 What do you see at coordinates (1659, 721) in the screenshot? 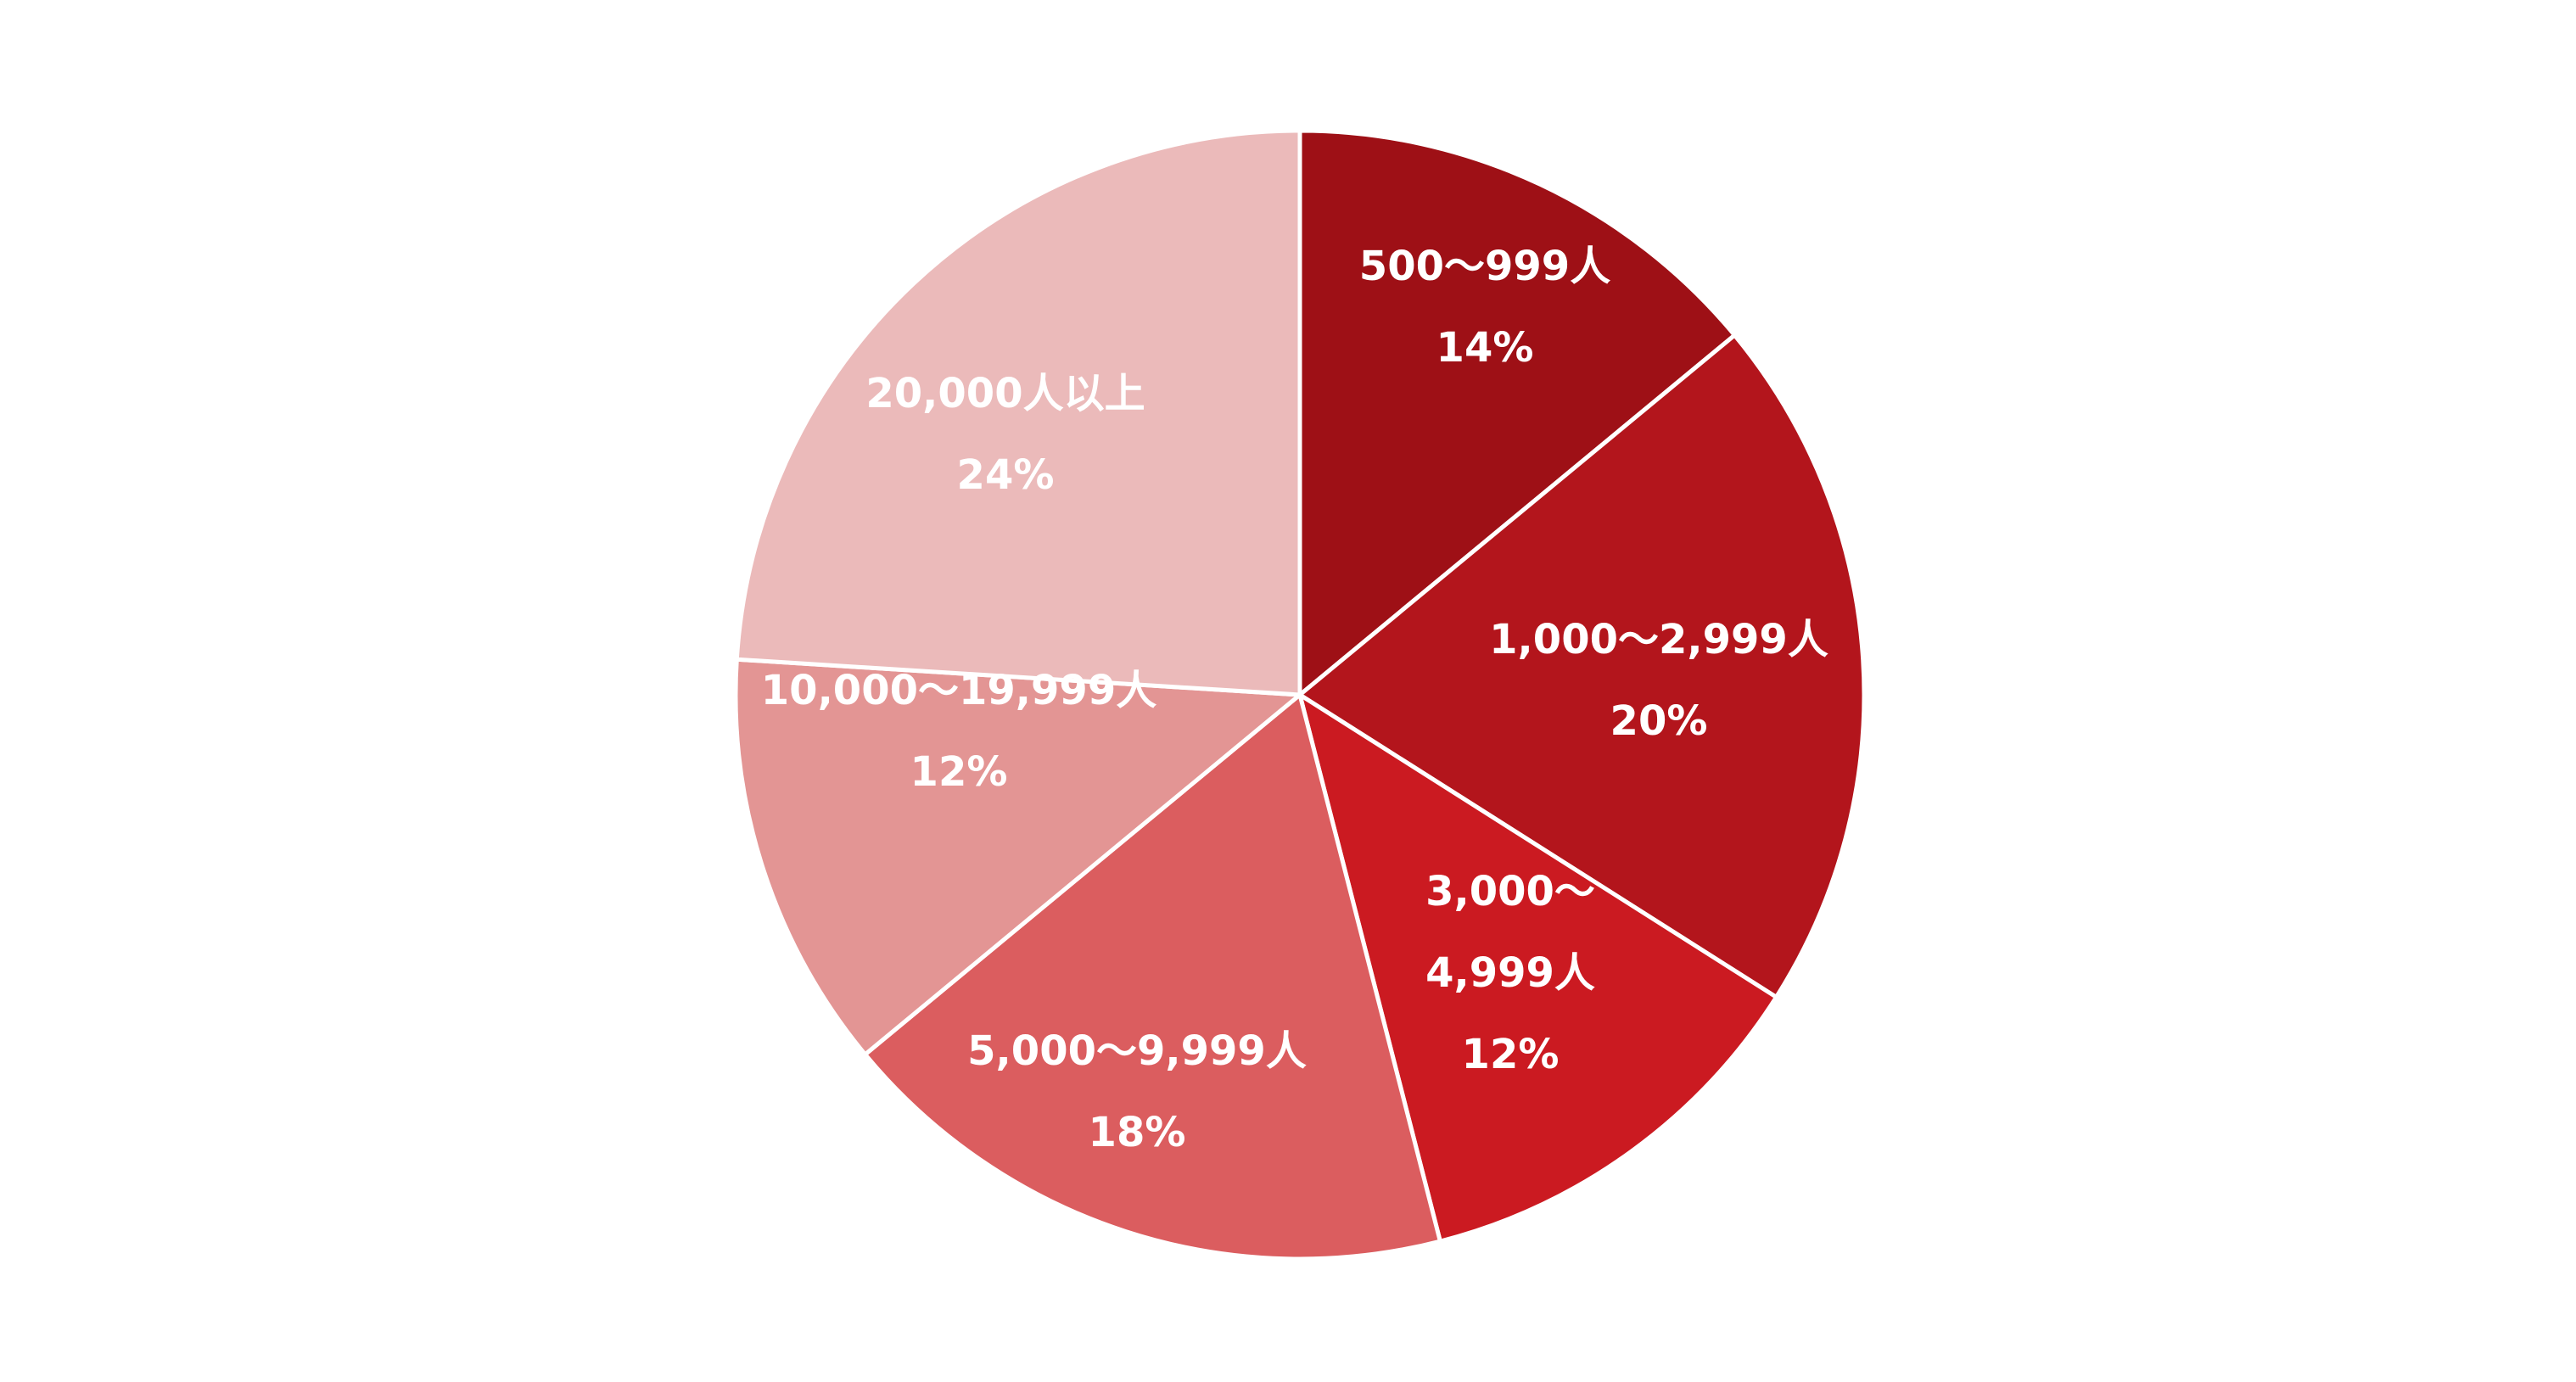
I see `slice-percent-label: 20%` at bounding box center [1659, 721].